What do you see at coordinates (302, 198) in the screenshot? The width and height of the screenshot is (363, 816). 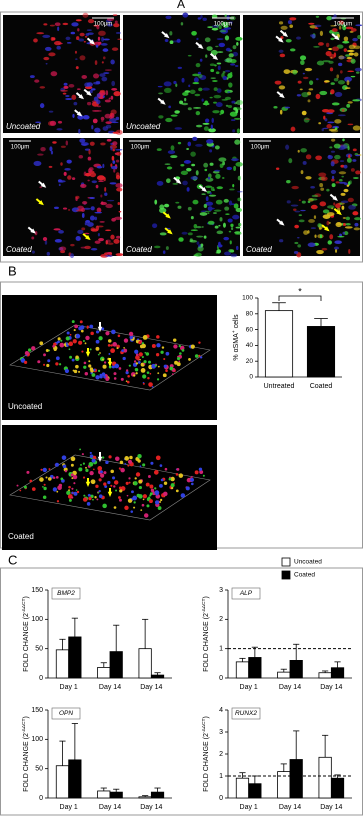 I see `micrograph: 100μm Coated` at bounding box center [302, 198].